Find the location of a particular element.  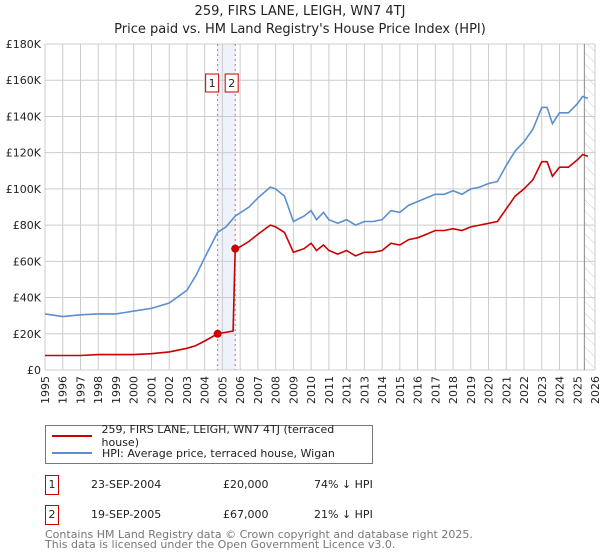

x-tick-label: 2006 is located at coordinates (240, 390).